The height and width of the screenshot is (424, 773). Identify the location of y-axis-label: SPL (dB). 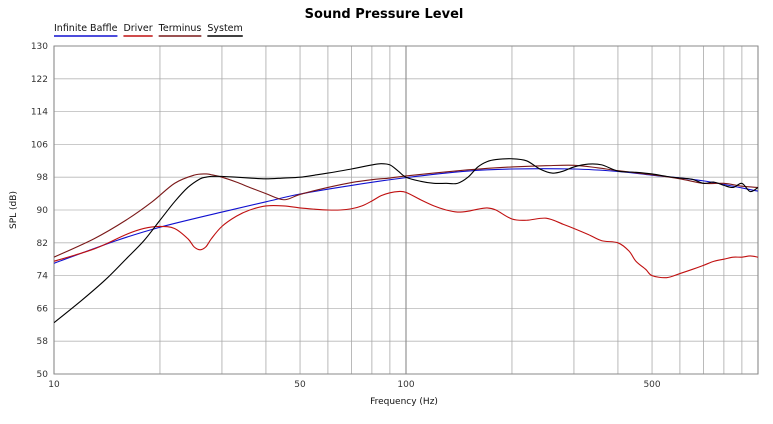
(14, 210).